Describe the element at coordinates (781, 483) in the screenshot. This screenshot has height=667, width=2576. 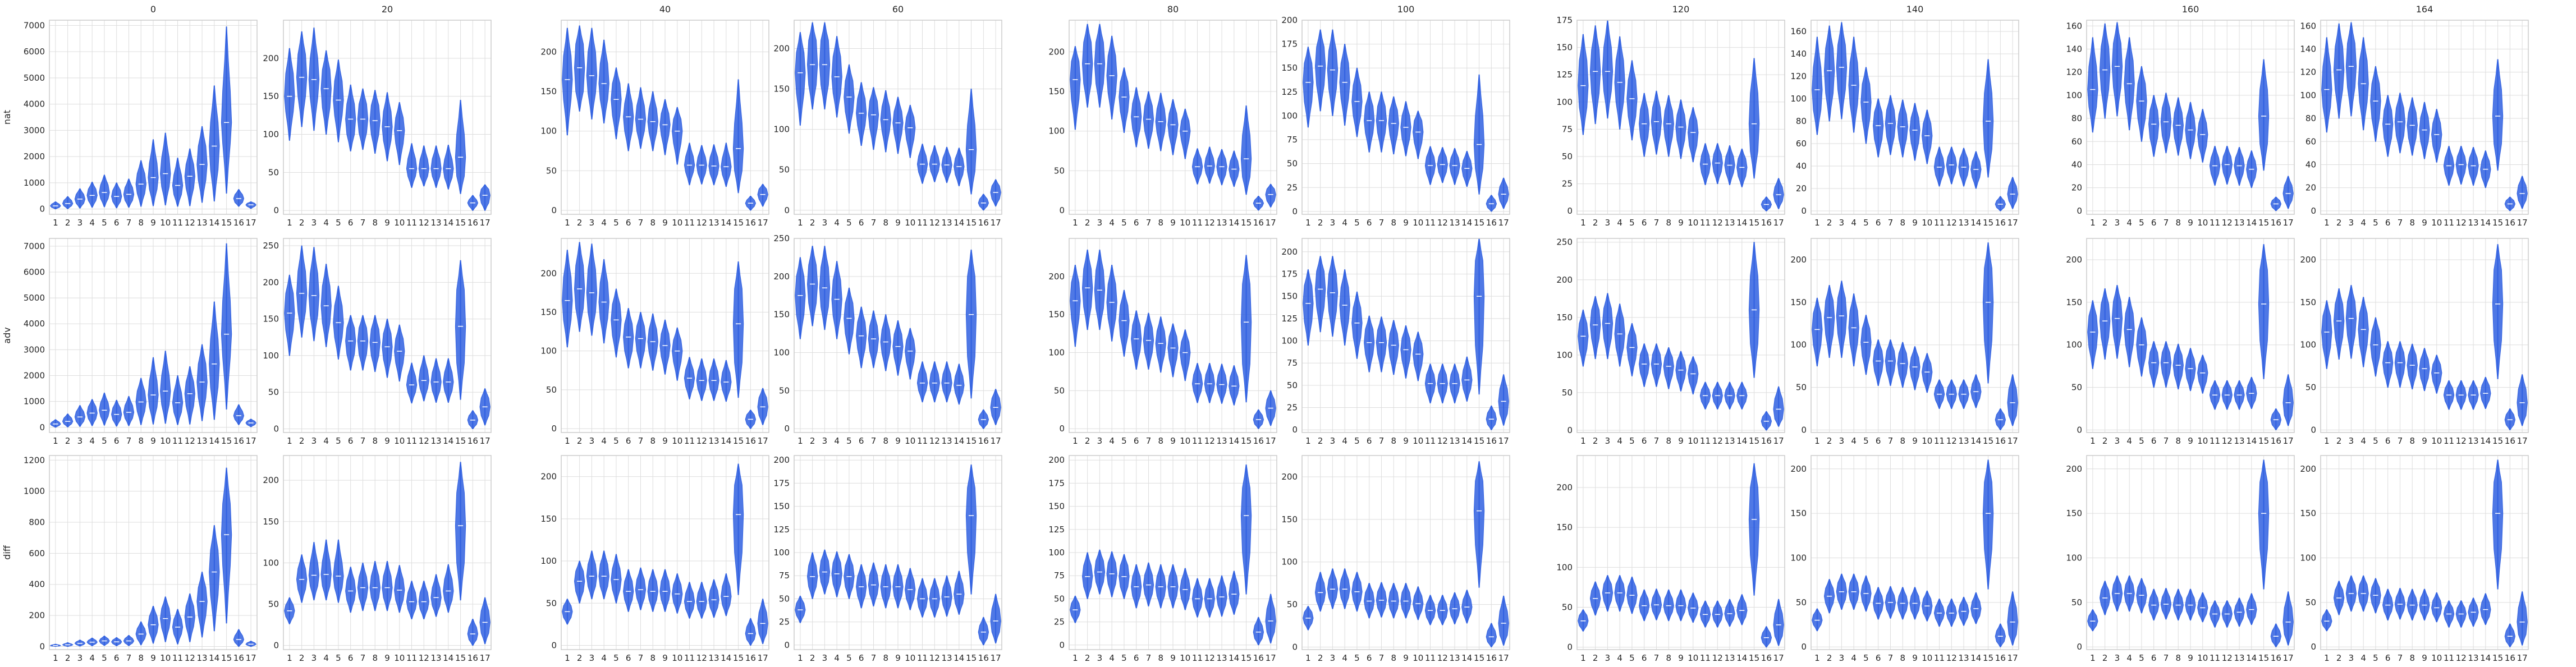
I see `y-tick-label: 175` at that location.